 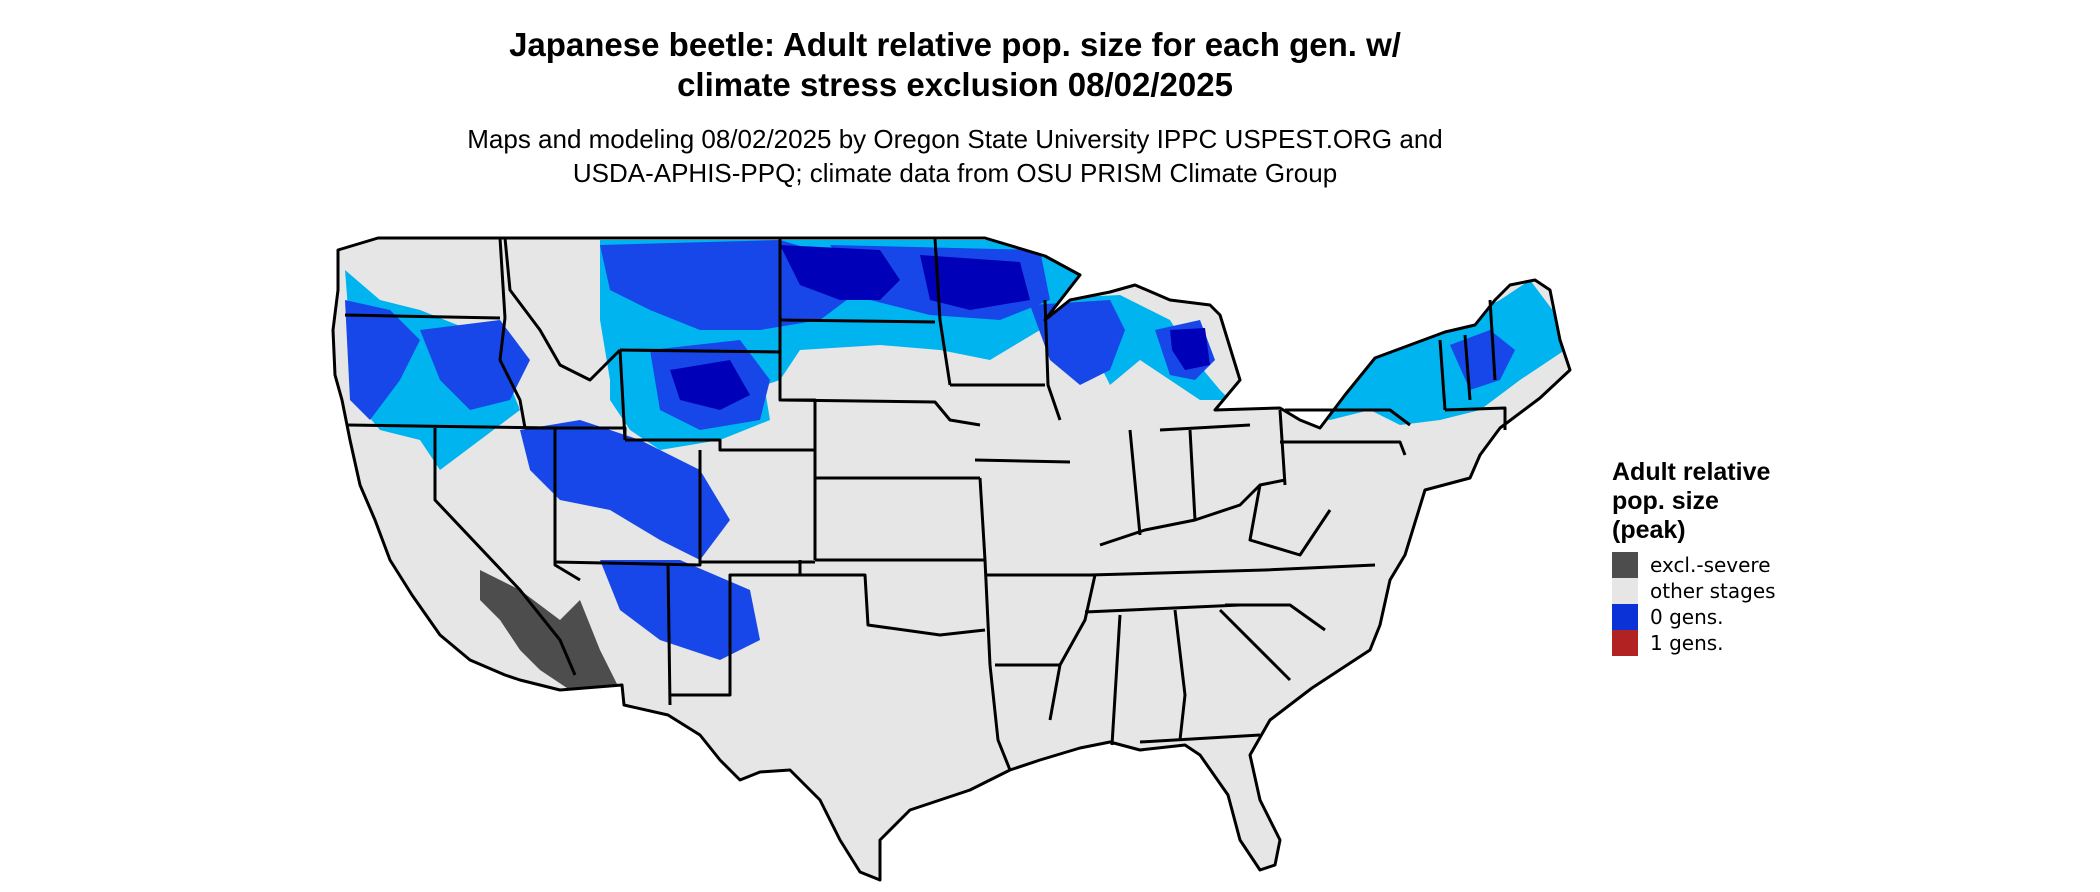 I want to click on border-nh-me, so click(x=1492, y=340).